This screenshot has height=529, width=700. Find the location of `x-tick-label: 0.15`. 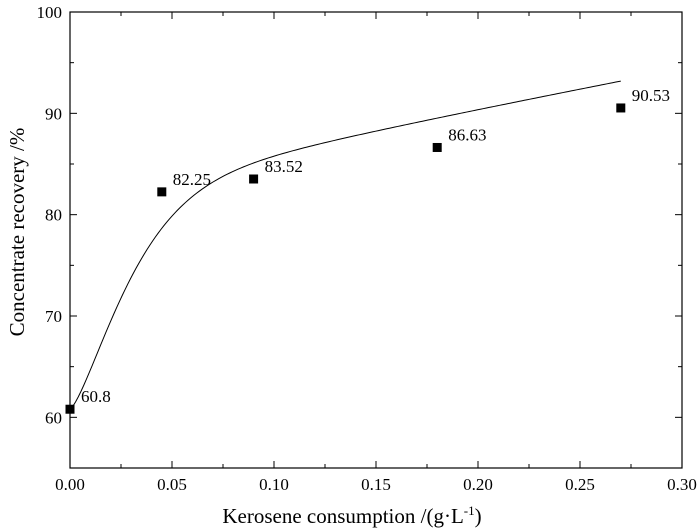

x-tick-label: 0.15 is located at coordinates (376, 484).